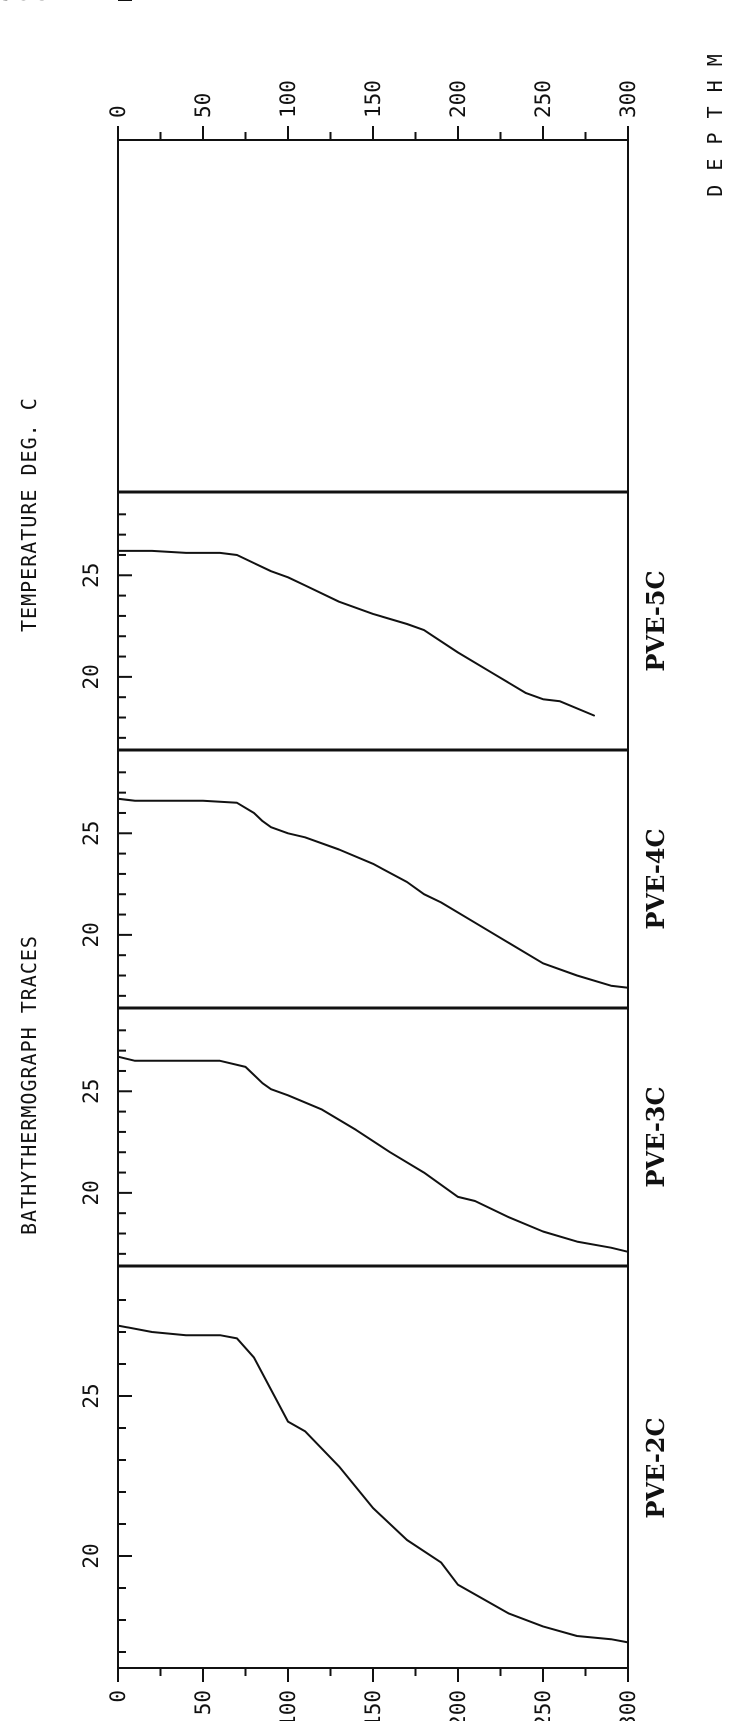  Describe the element at coordinates (373, 1484) in the screenshot. I see `trace-PVE-2C` at that location.